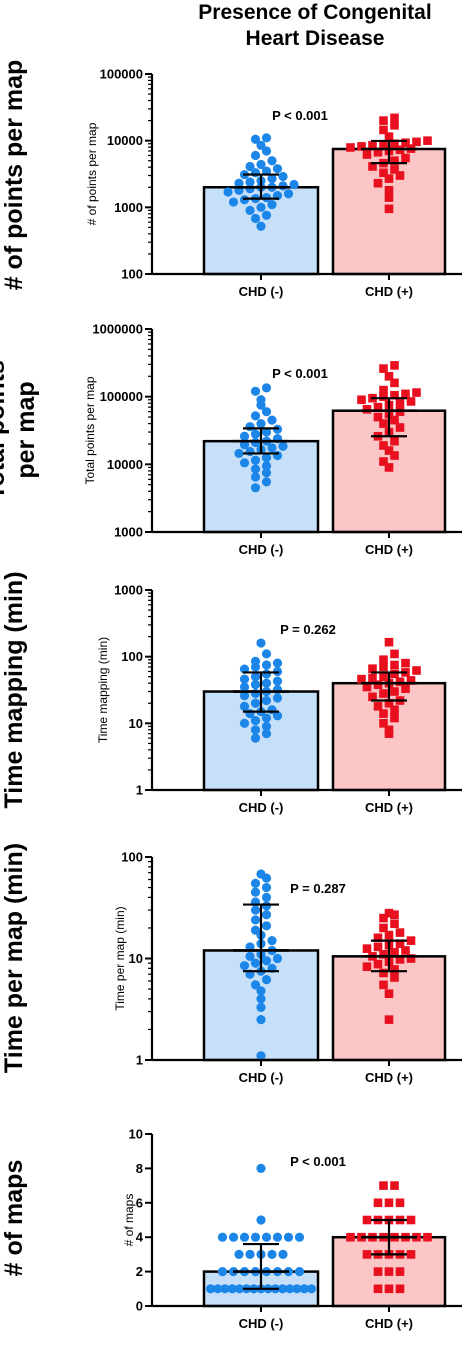 The image size is (474, 1355). Describe the element at coordinates (139, 1202) in the screenshot. I see `y-tick-label: 6` at that location.